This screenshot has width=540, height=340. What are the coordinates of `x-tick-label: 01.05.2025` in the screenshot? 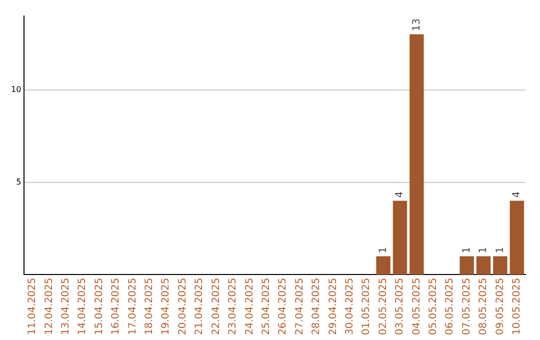 It's located at (366, 307).